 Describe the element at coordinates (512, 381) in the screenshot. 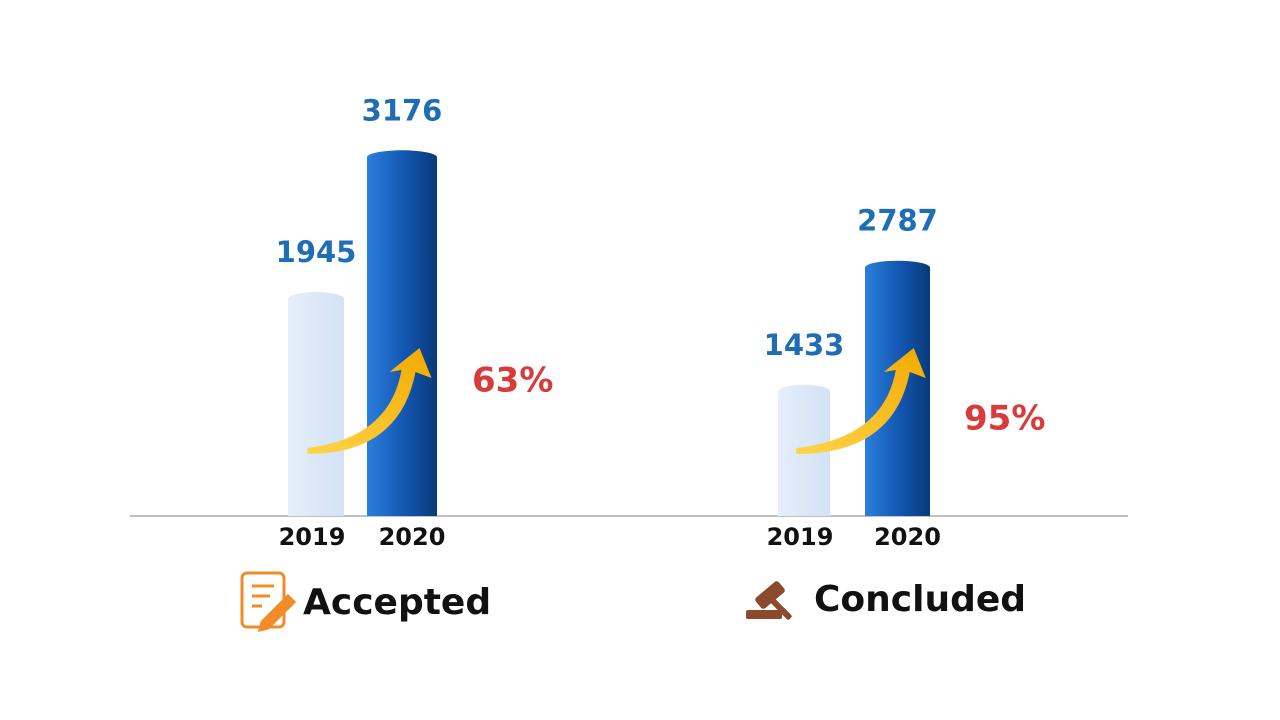

I see `growth-label: 63%` at that location.